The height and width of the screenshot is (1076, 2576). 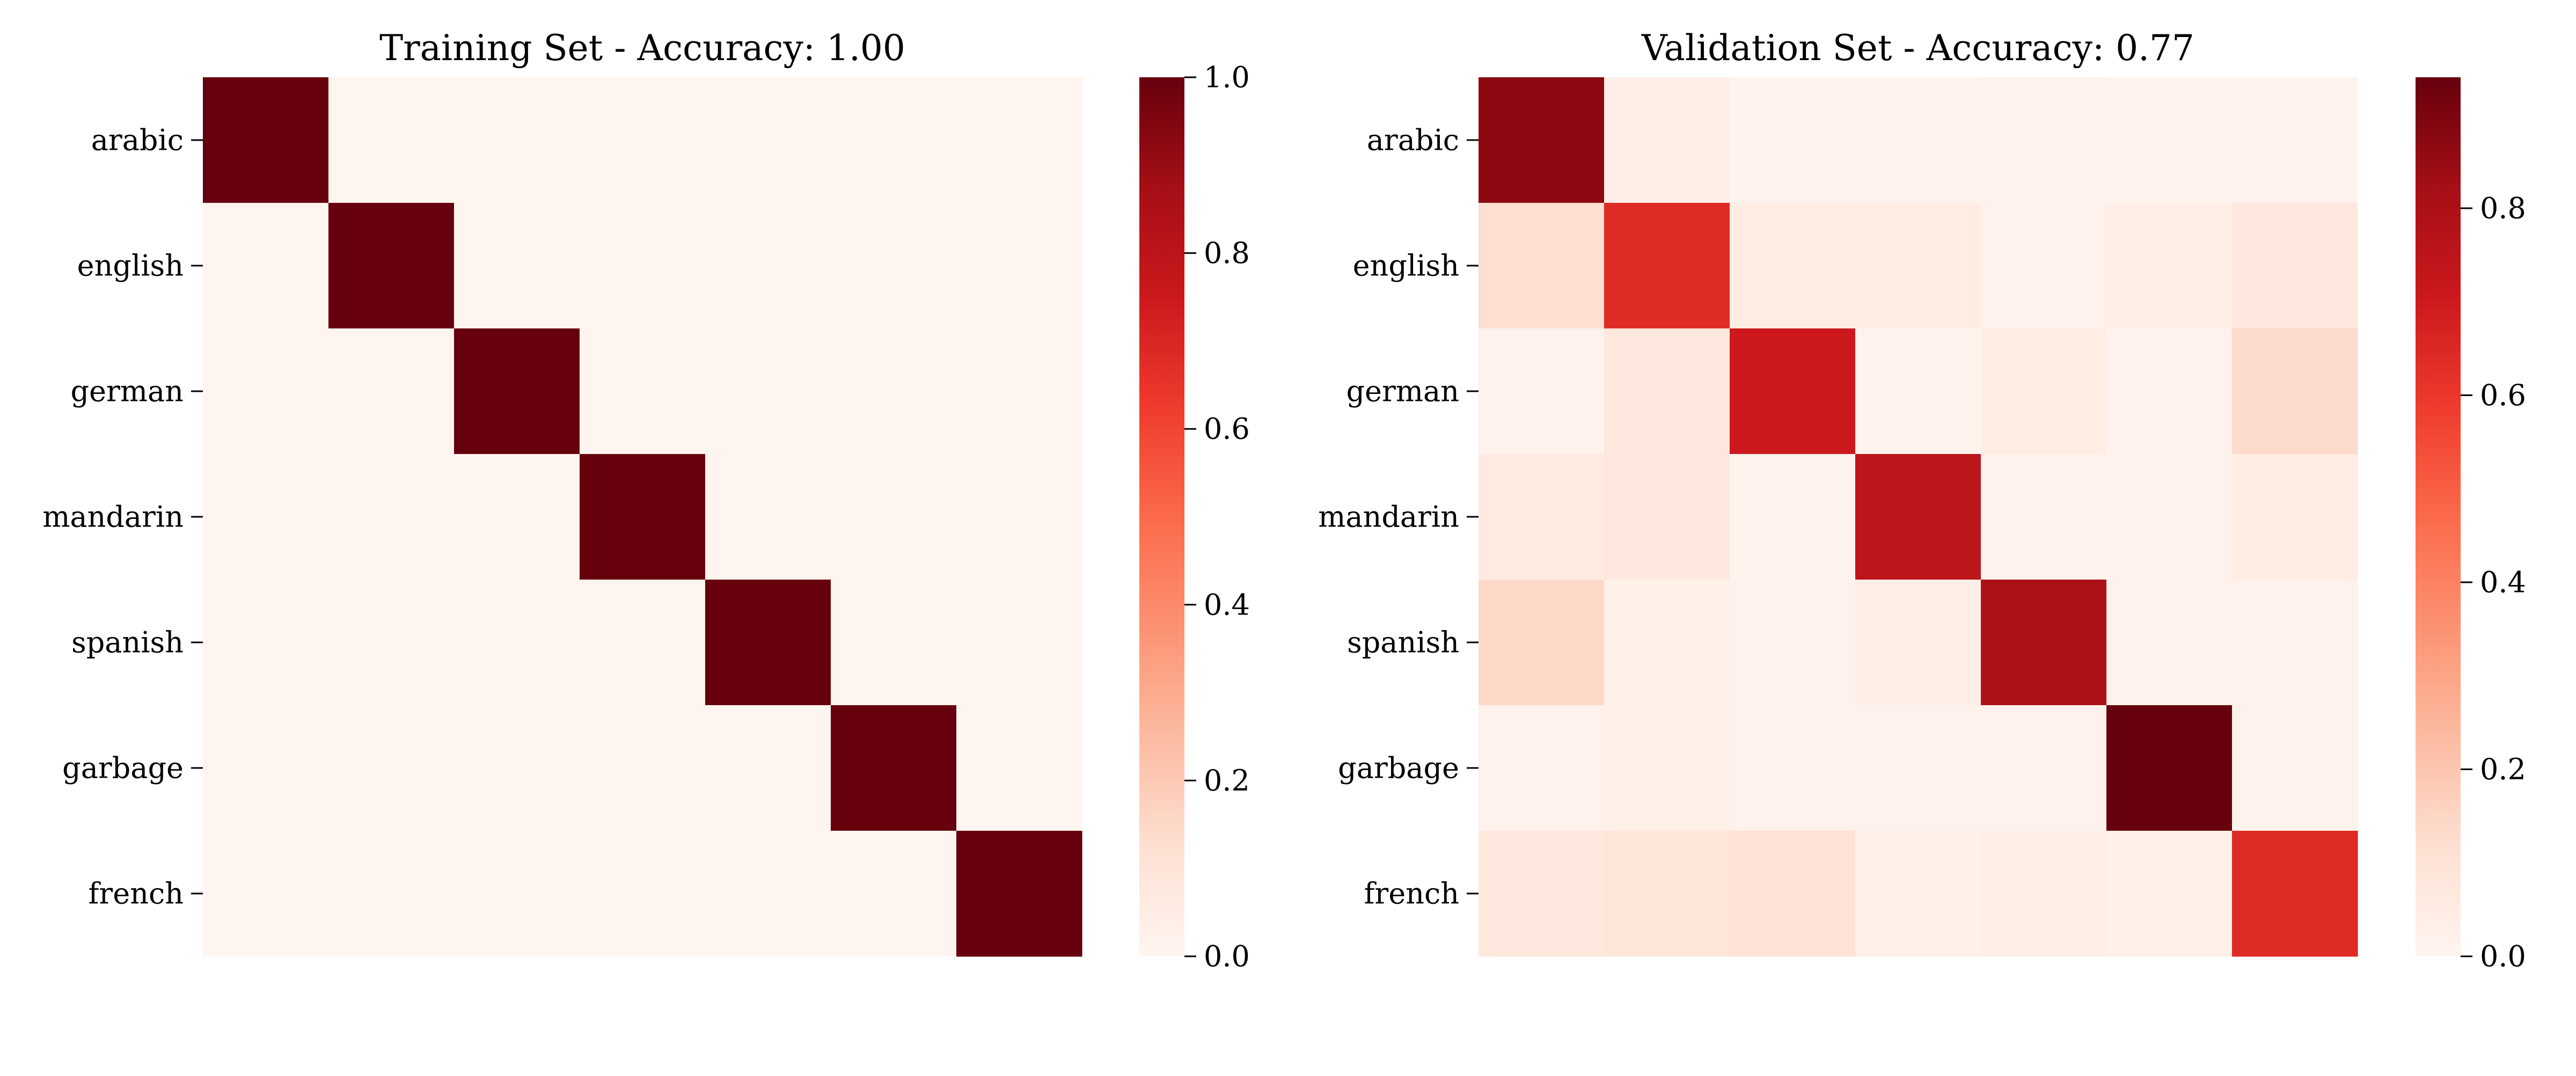 I want to click on colorbar-tick-label: 1.0, so click(x=1227, y=77).